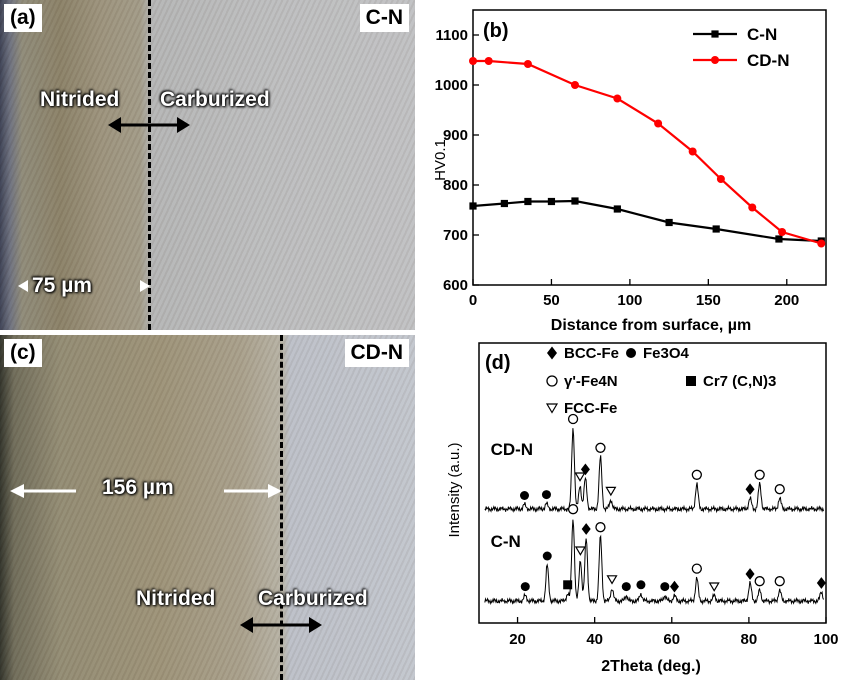 This screenshot has height=680, width=856. What do you see at coordinates (590, 408) in the screenshot?
I see `legend-label: FCC-Fe` at bounding box center [590, 408].